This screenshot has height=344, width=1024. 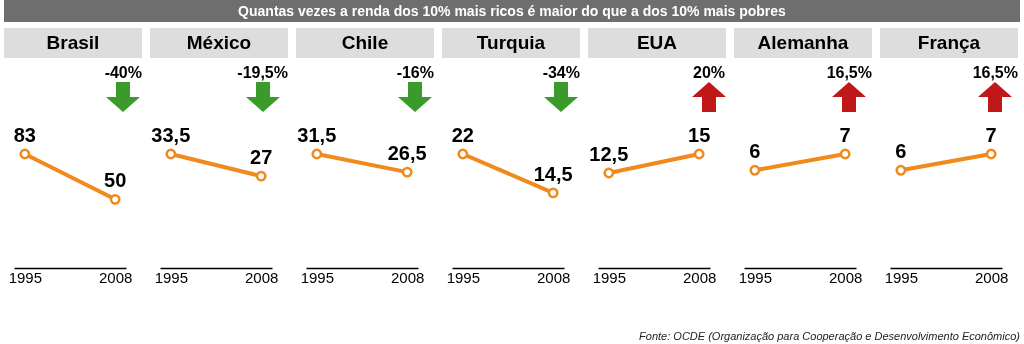 I want to click on data-label: 14,5, so click(x=553, y=173).